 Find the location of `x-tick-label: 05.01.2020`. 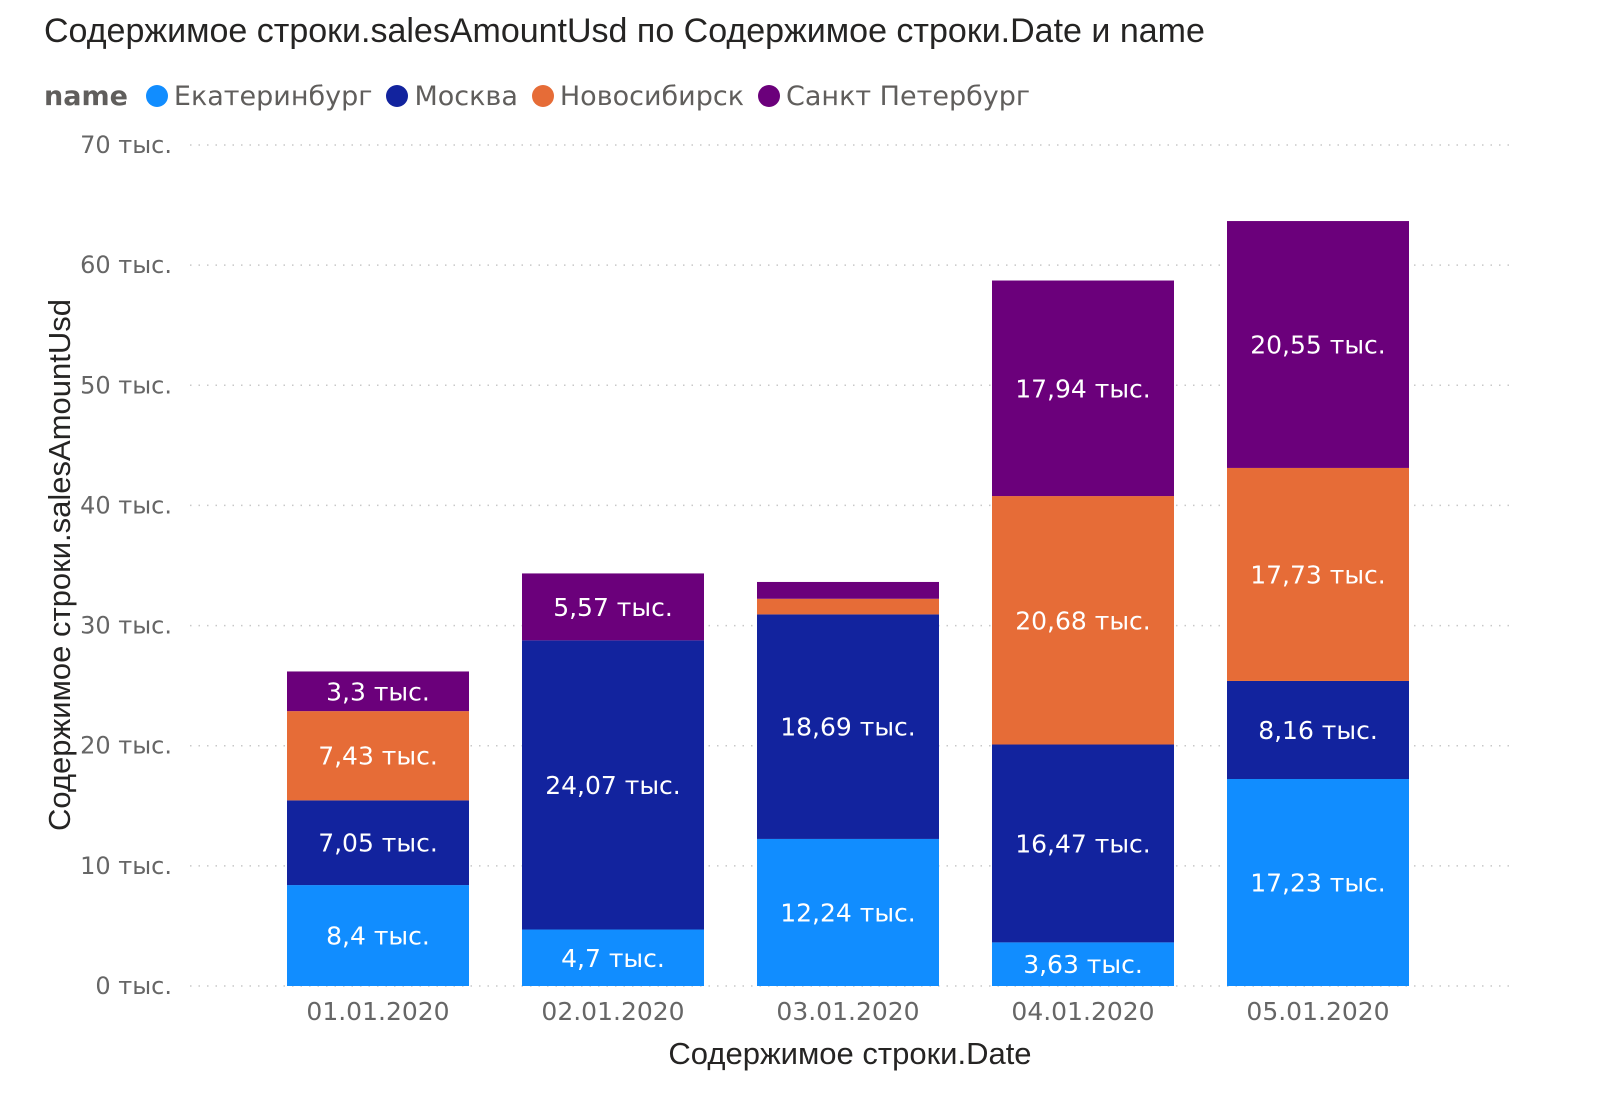

x-tick-label: 05.01.2020 is located at coordinates (1317, 1011).